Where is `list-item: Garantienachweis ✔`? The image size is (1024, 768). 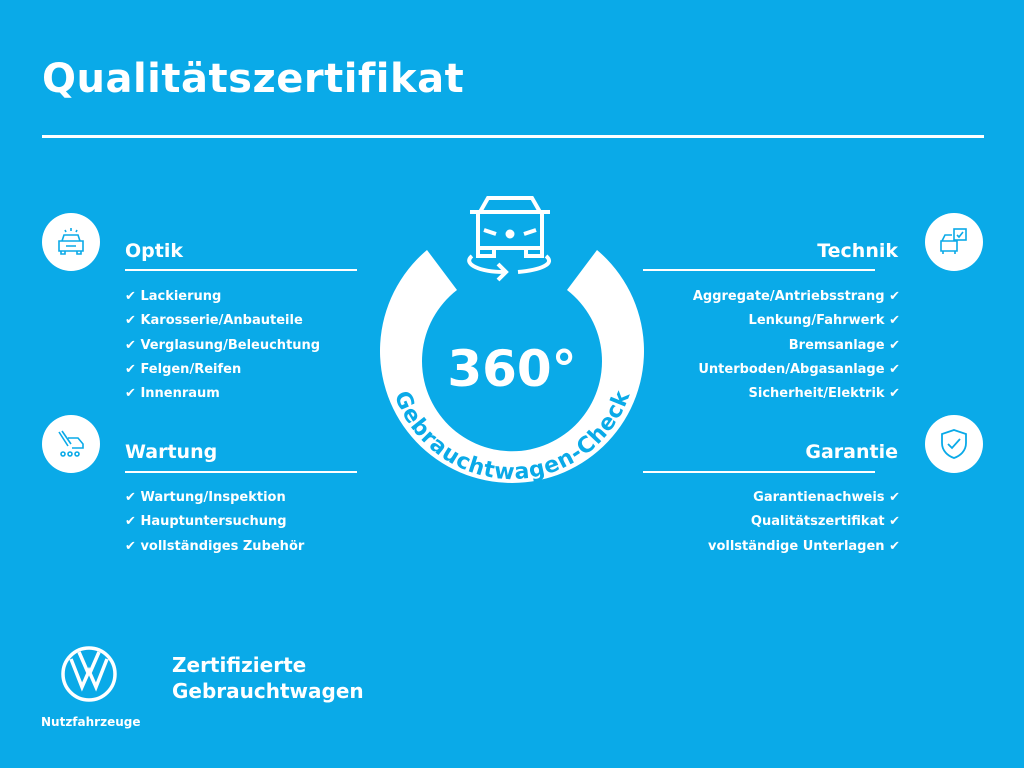
list-item: Garantienachweis ✔ is located at coordinates (826, 497).